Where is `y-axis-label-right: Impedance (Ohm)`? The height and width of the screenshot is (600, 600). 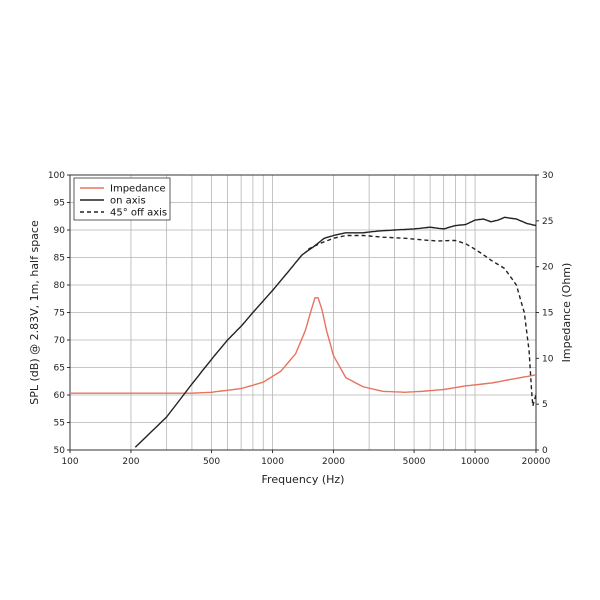
y-axis-label-right: Impedance (Ohm) is located at coordinates (566, 313).